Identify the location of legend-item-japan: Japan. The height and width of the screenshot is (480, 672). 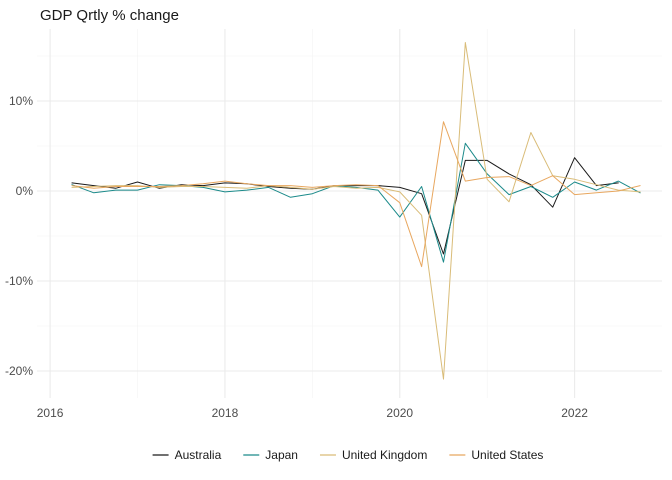
(270, 455).